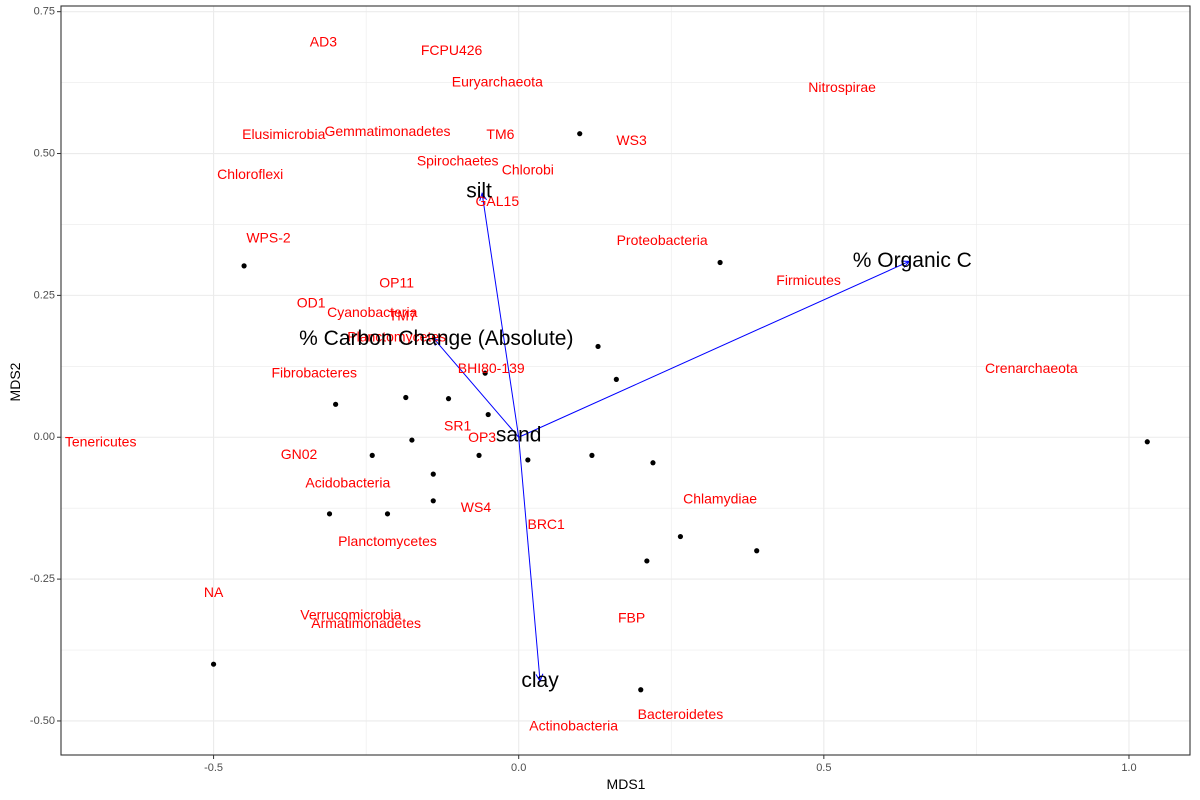  I want to click on species-label: Crenarchaeota, so click(1031, 368).